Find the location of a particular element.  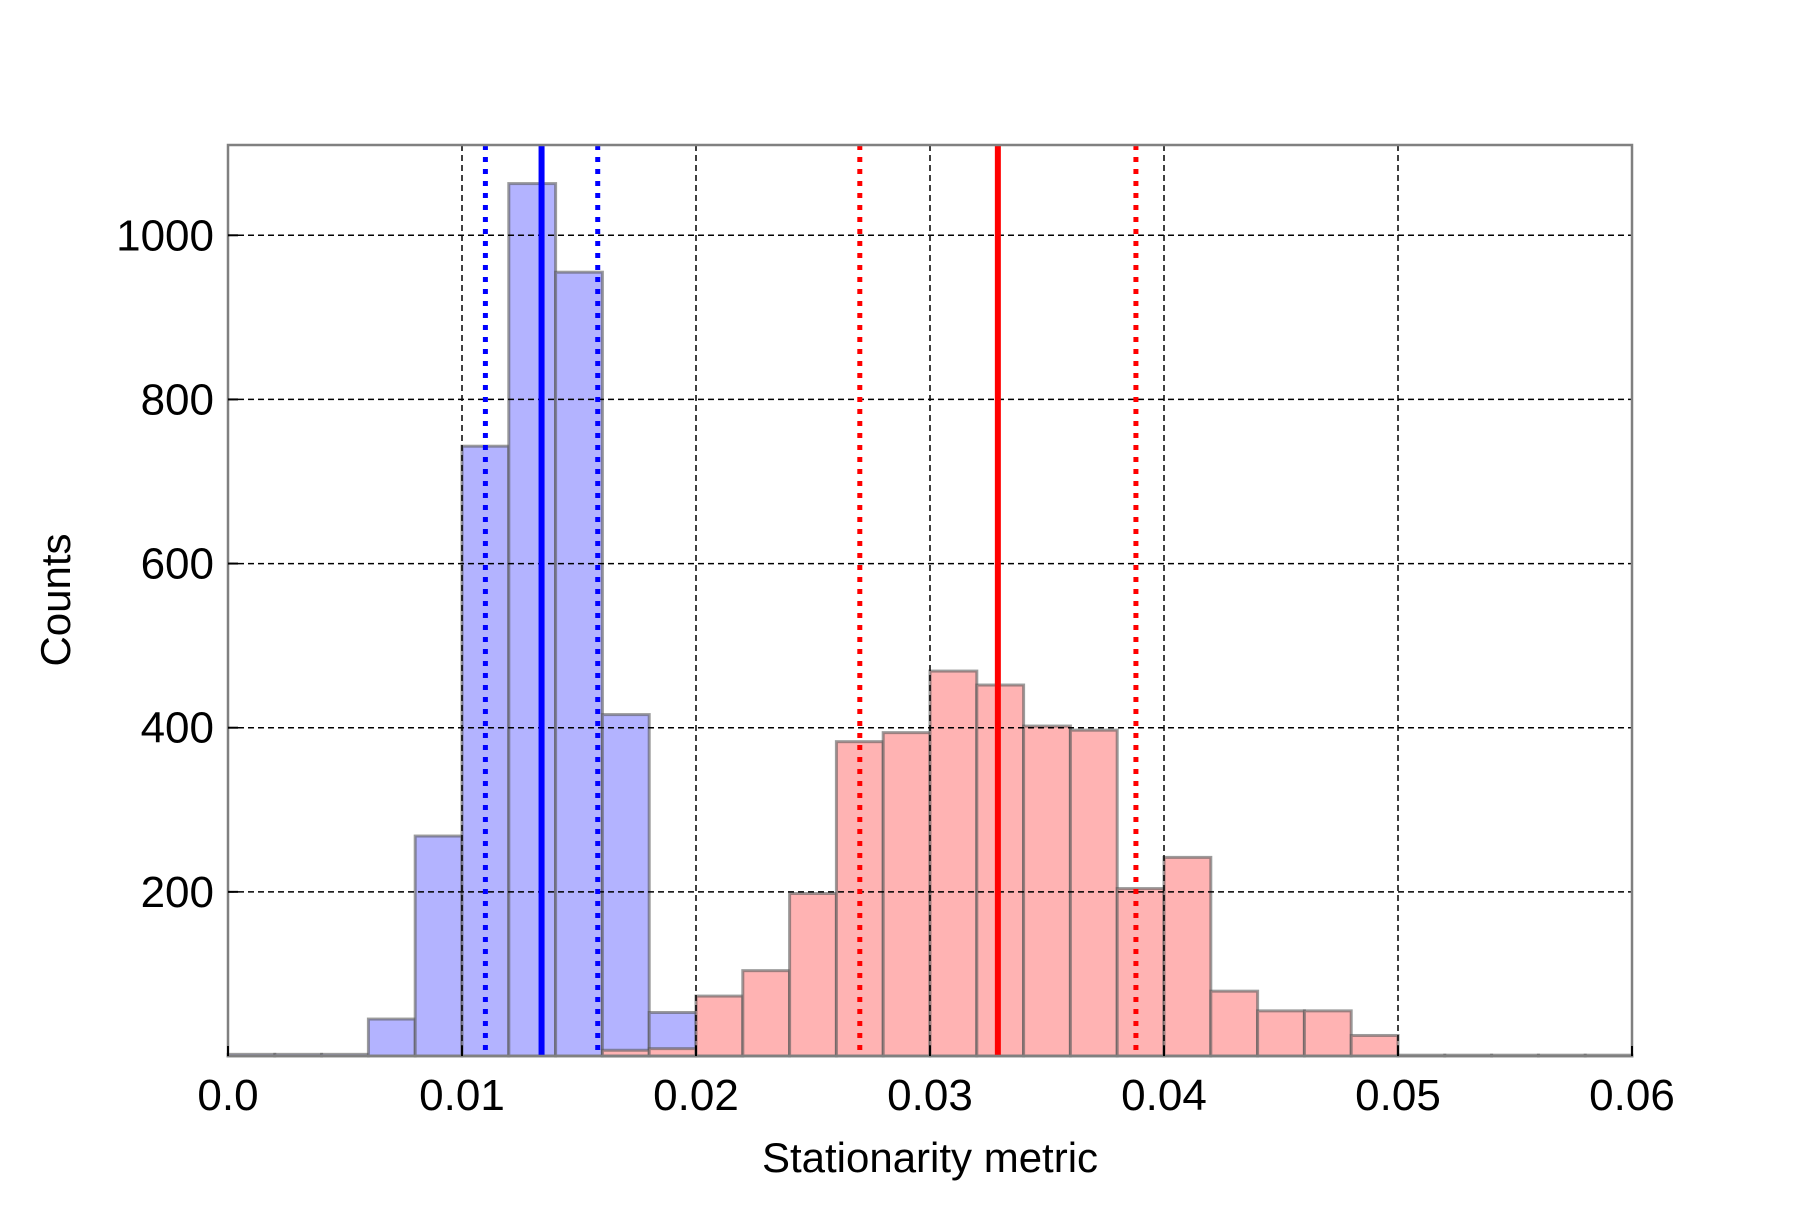

x-tick-label: 0.06 is located at coordinates (1632, 1095).